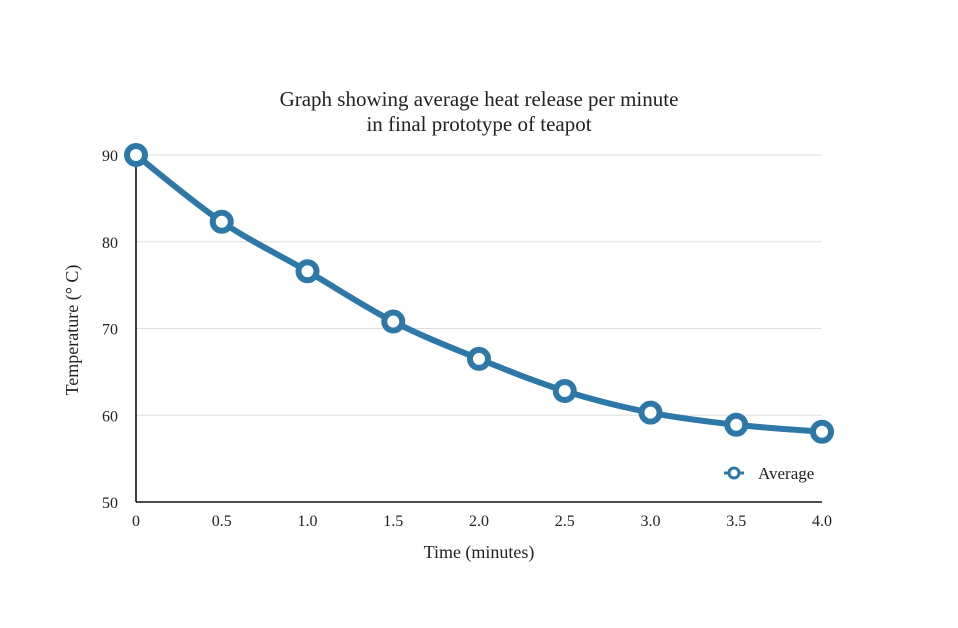  I want to click on chart-title-line-2: in final prototype of teapot, so click(478, 124).